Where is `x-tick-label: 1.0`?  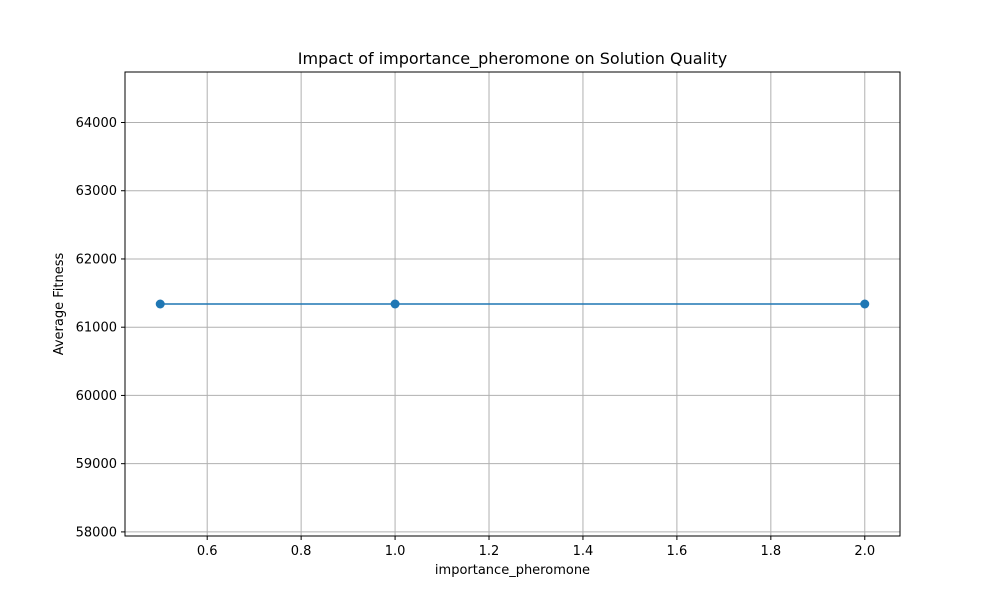 x-tick-label: 1.0 is located at coordinates (395, 551).